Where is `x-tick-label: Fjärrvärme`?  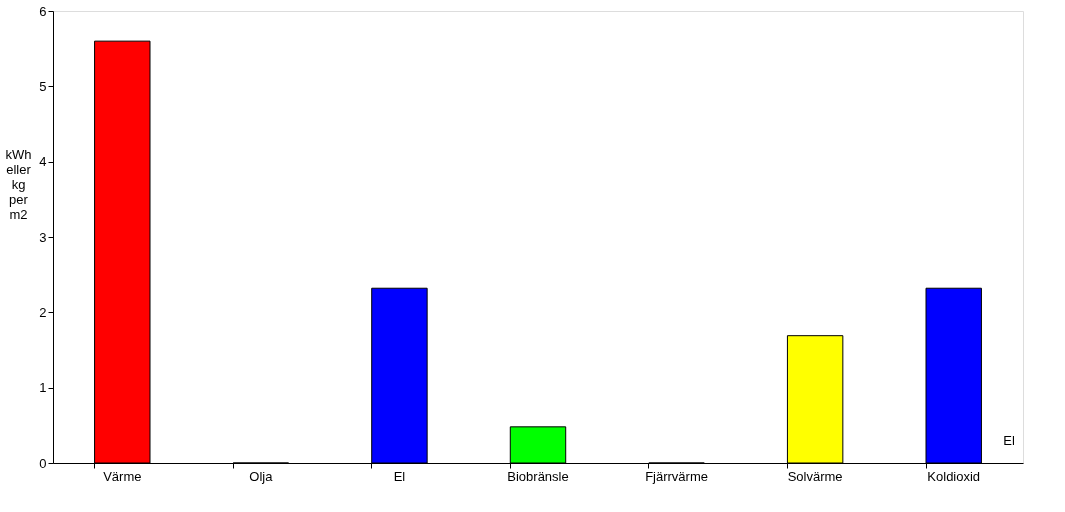 x-tick-label: Fjärrvärme is located at coordinates (676, 476).